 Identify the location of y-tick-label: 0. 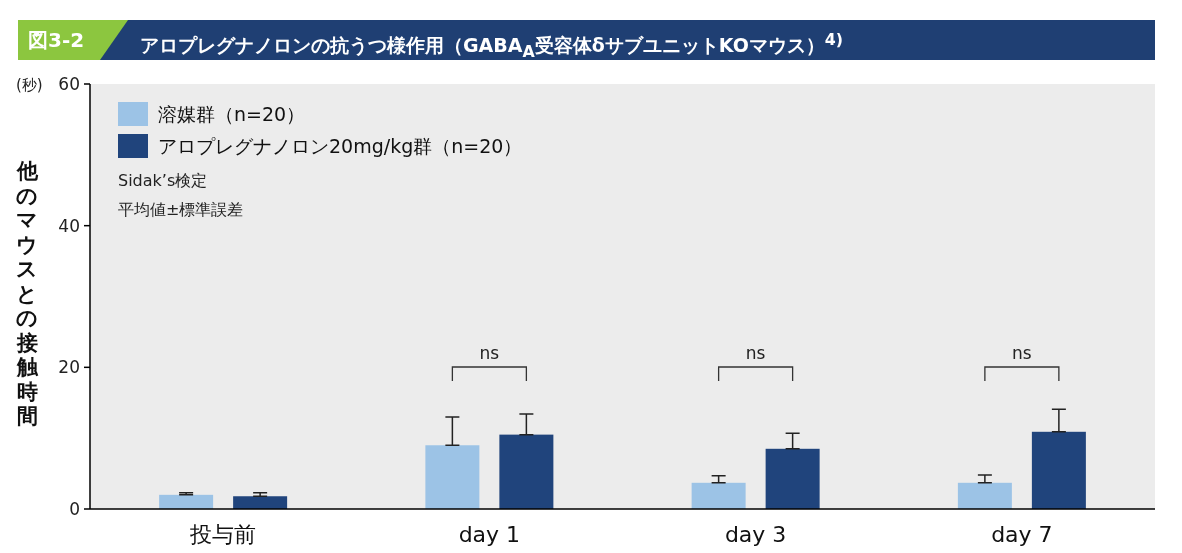
(74, 509).